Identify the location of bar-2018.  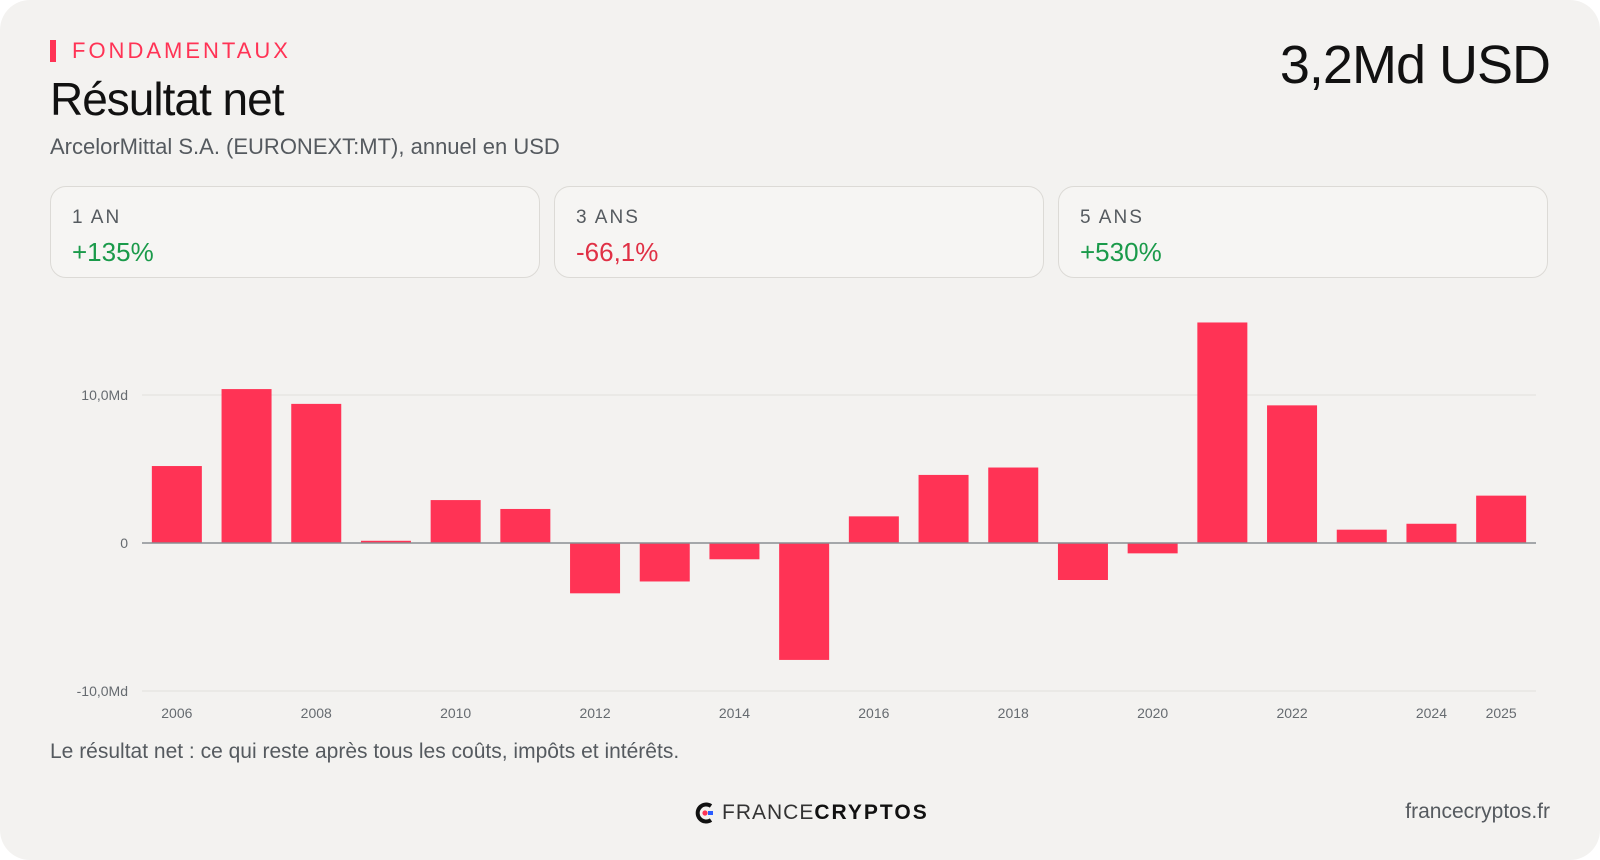
(1013, 505).